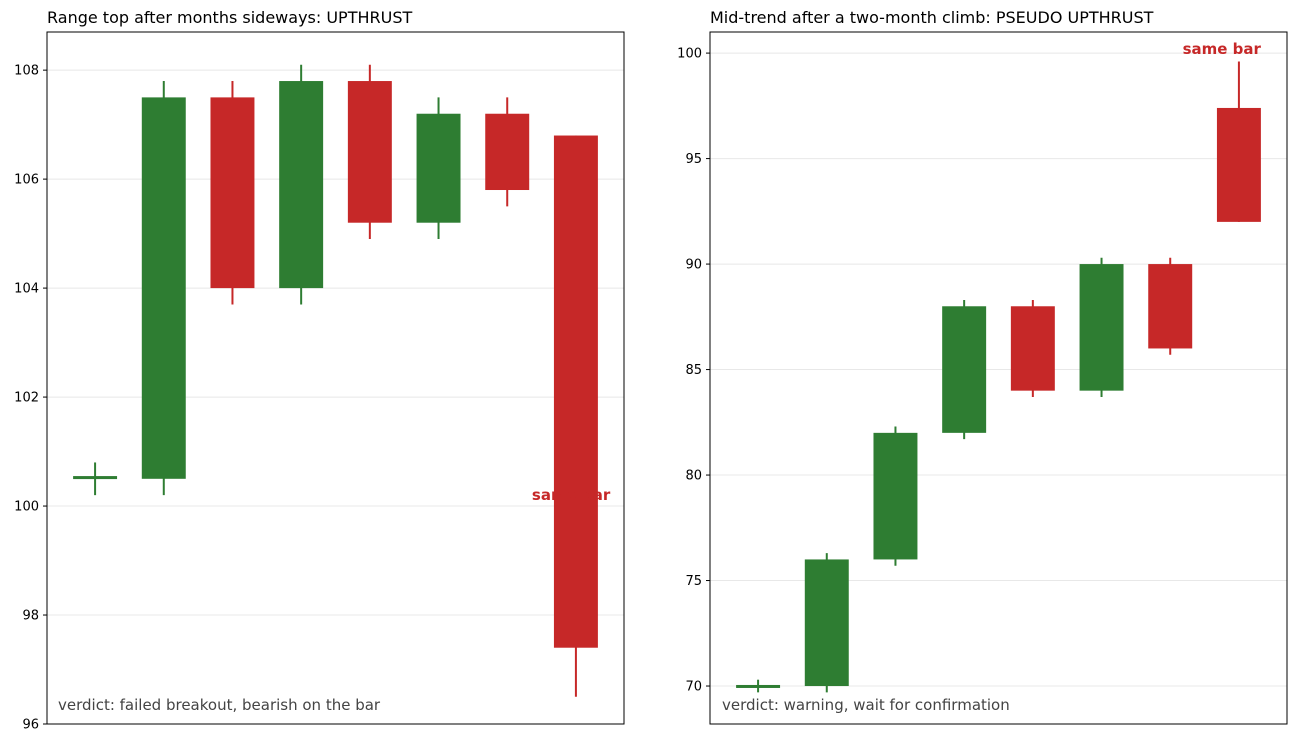  I want to click on y-tick-label: 90, so click(693, 265).